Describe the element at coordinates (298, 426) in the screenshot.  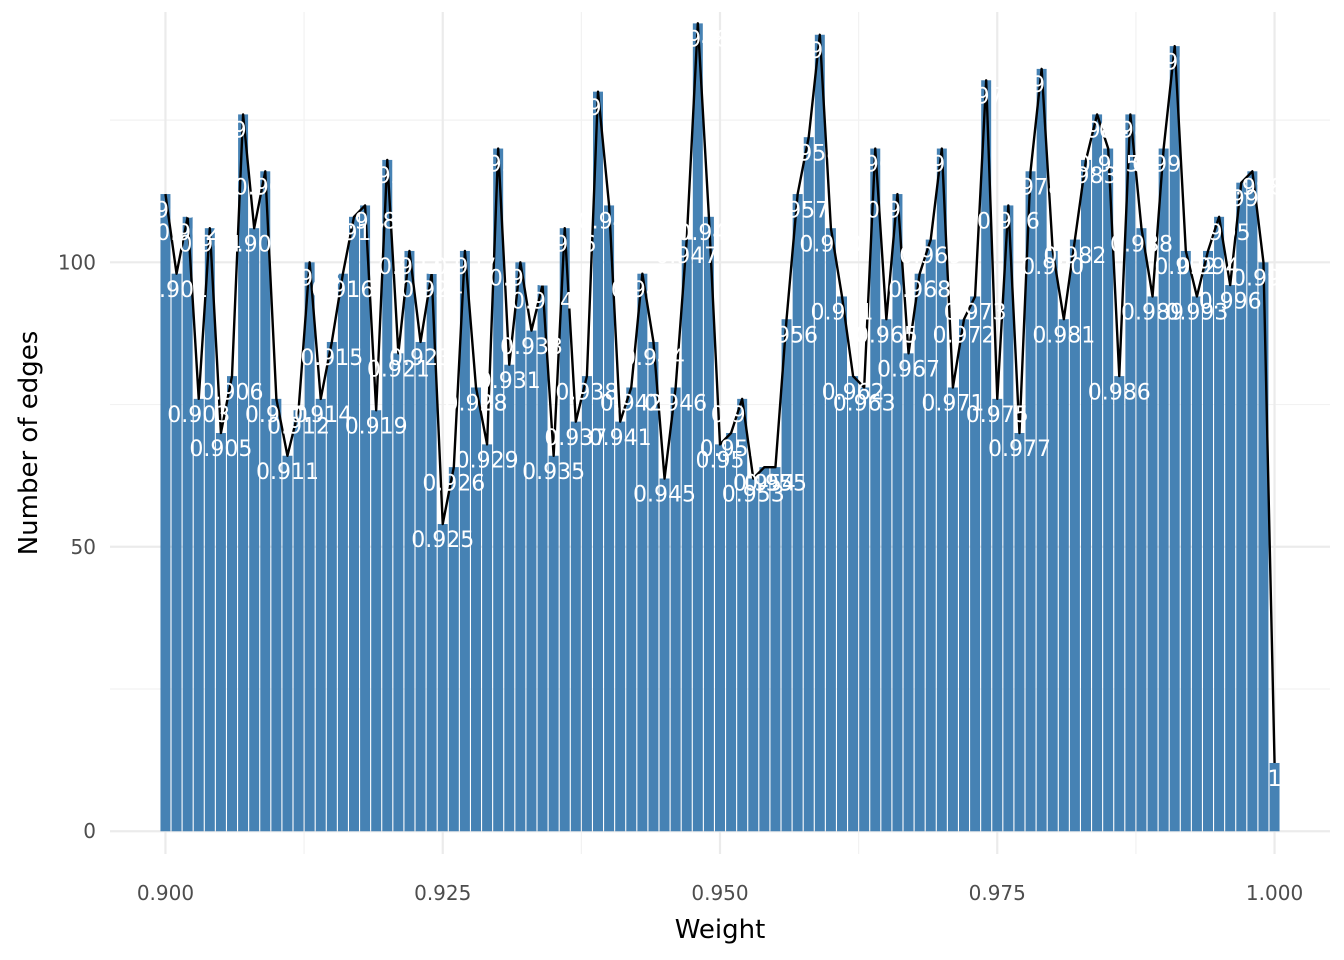
I see `bar-label: 0.912` at that location.